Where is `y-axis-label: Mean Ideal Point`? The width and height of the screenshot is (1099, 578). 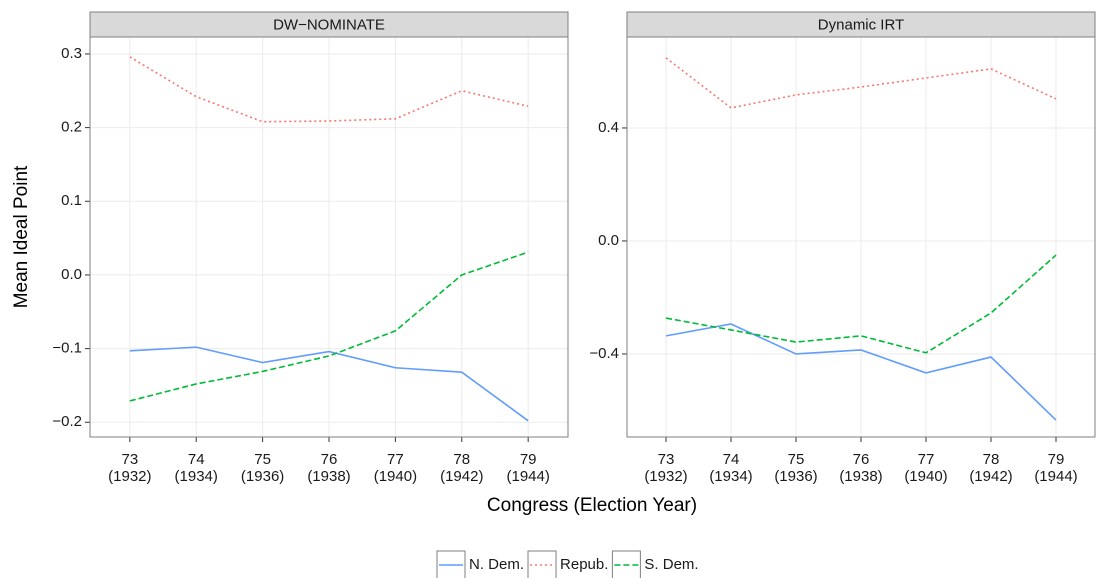 y-axis-label: Mean Ideal Point is located at coordinates (21, 236).